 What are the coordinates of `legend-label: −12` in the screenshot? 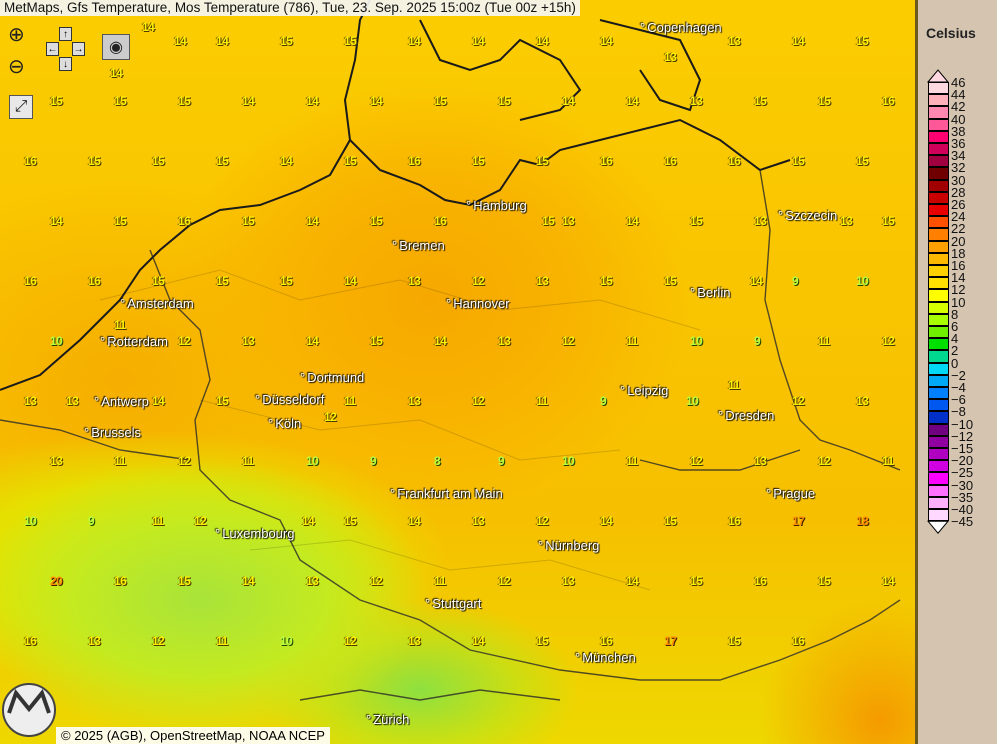 It's located at (962, 436).